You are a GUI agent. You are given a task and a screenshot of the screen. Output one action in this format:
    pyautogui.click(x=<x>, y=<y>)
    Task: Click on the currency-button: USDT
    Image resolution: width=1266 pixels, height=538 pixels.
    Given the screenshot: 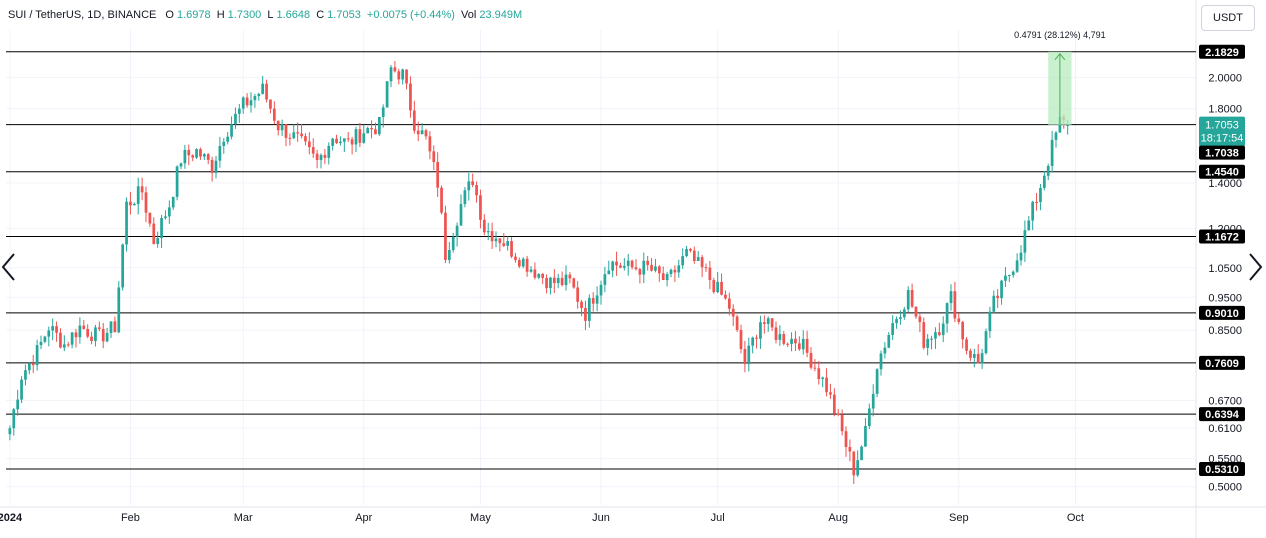 What is the action you would take?
    pyautogui.click(x=1228, y=18)
    